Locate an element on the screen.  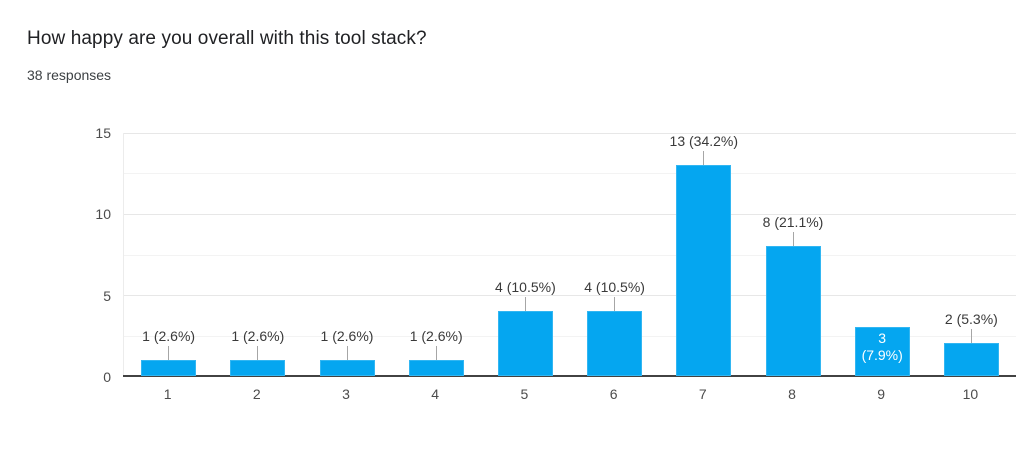
x-tick-label: 1 is located at coordinates (167, 394).